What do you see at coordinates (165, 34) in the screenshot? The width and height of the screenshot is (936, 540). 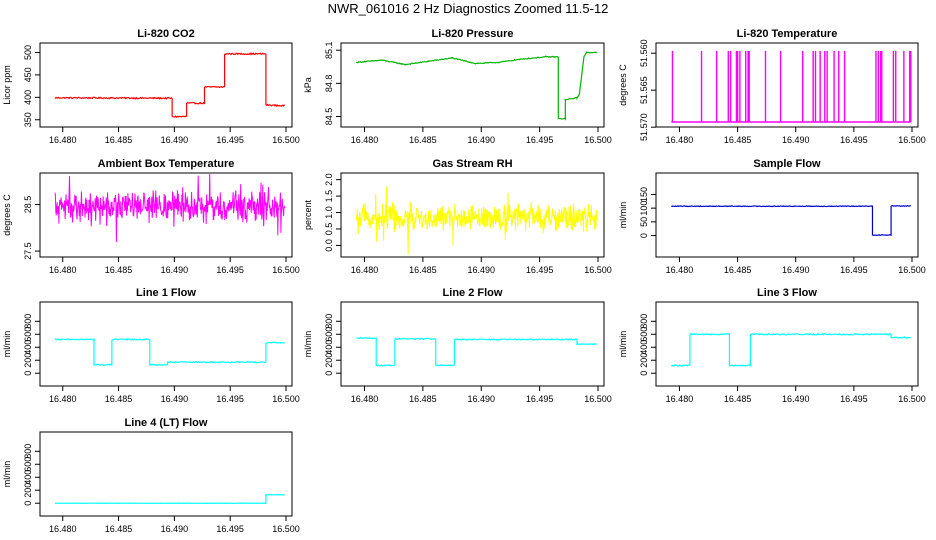 I see `chart-title: Li-820 CO2` at bounding box center [165, 34].